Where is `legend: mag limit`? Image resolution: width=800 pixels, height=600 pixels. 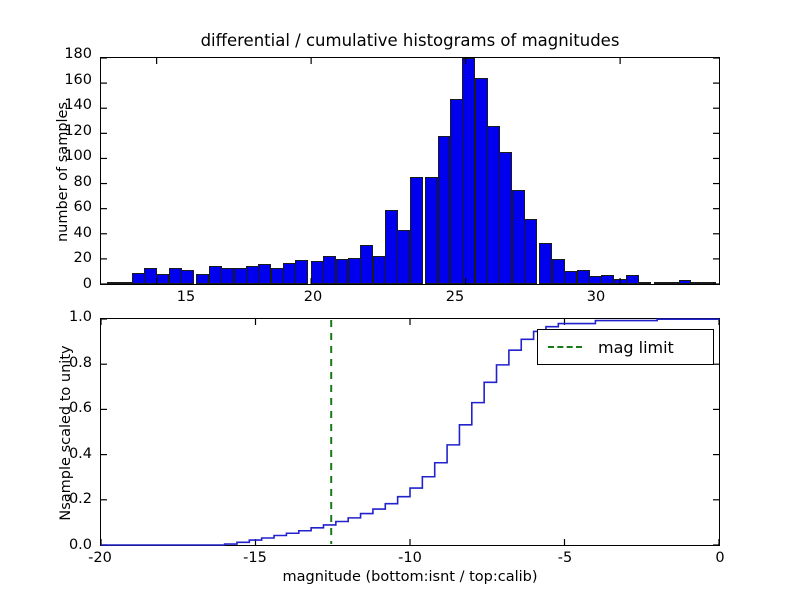
legend: mag limit is located at coordinates (625, 347).